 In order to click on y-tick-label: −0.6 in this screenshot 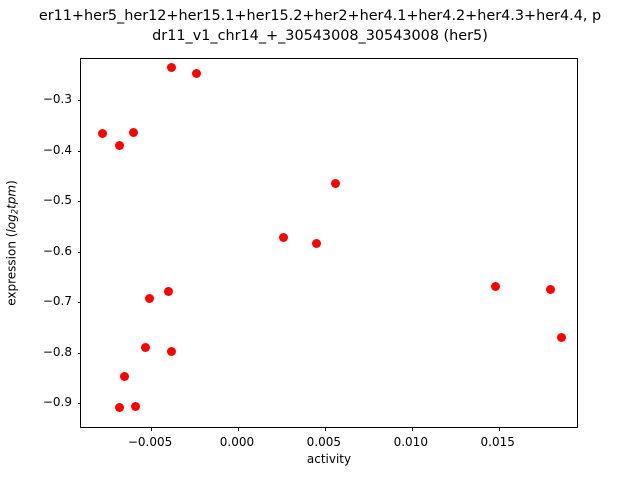, I will do `click(57, 250)`.